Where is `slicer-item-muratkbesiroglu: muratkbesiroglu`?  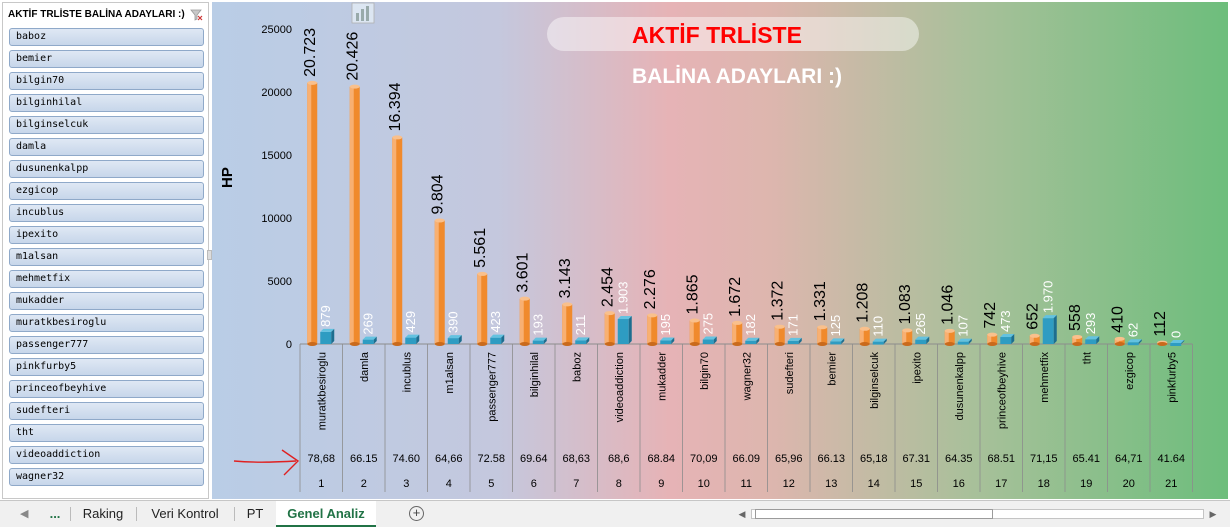
slicer-item-muratkbesiroglu: muratkbesiroglu is located at coordinates (106, 323).